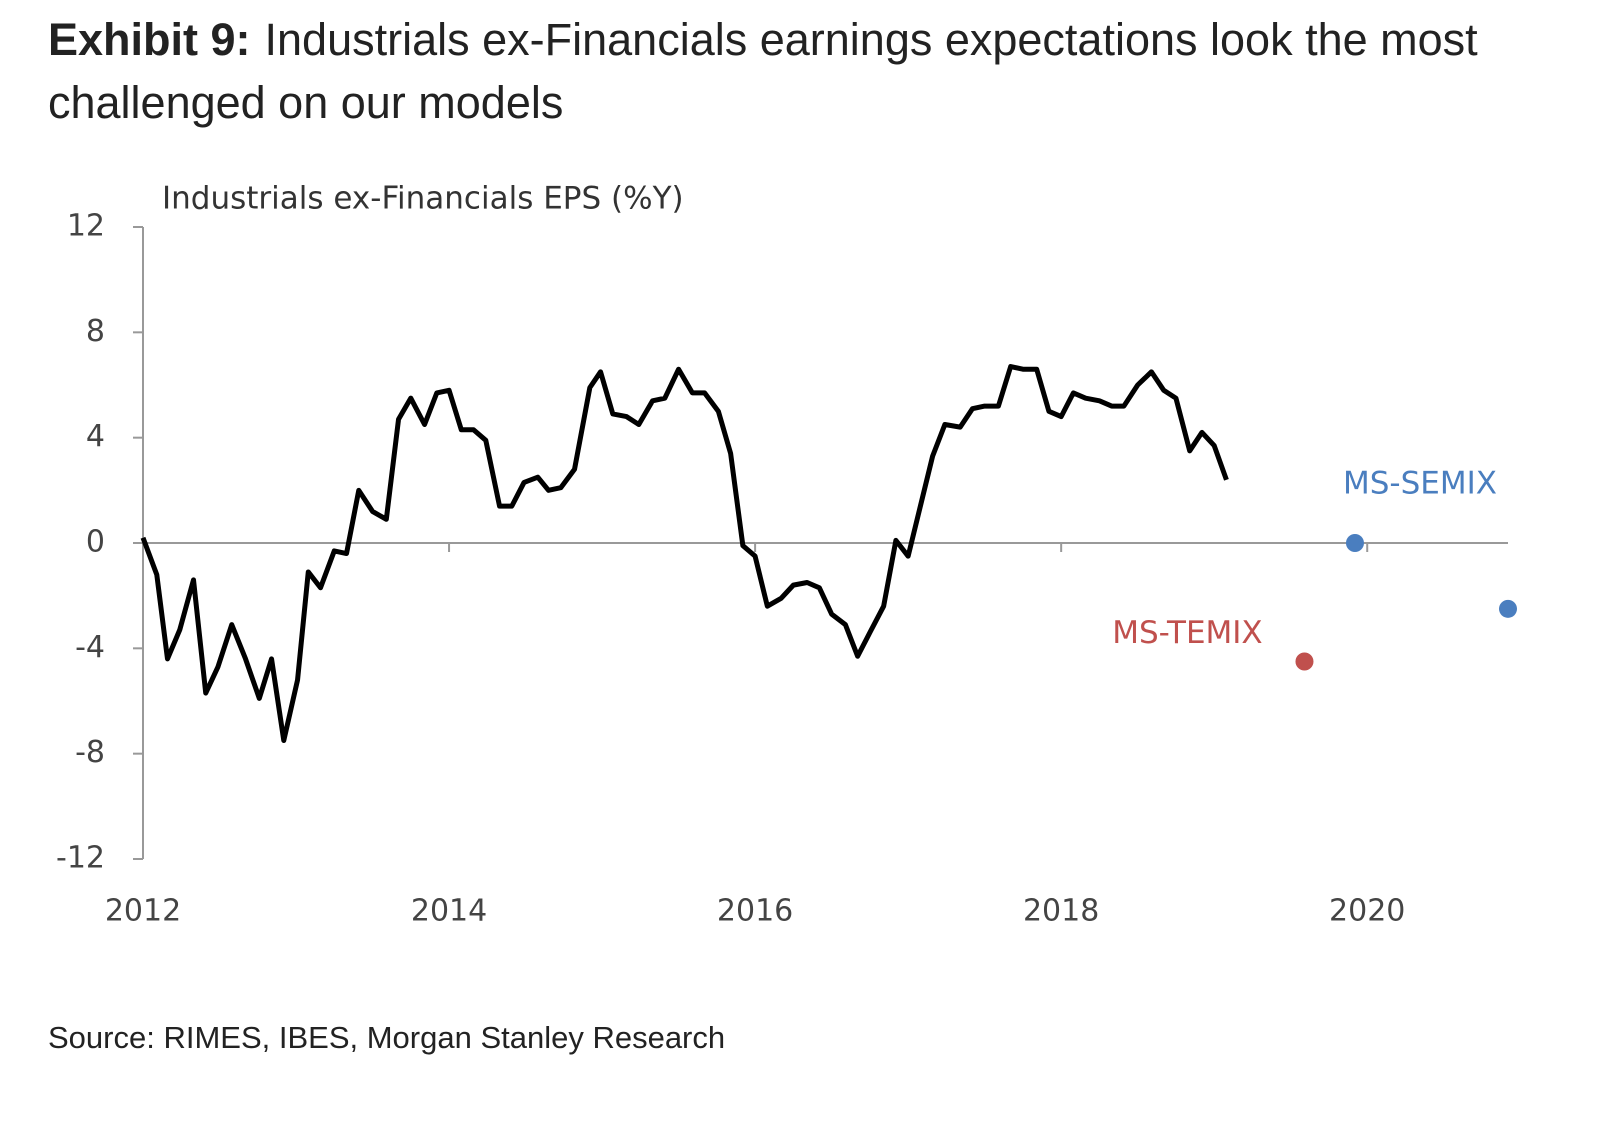 The image size is (1600, 1121). Describe the element at coordinates (1187, 633) in the screenshot. I see `series-label: MS-TEMIX` at that location.